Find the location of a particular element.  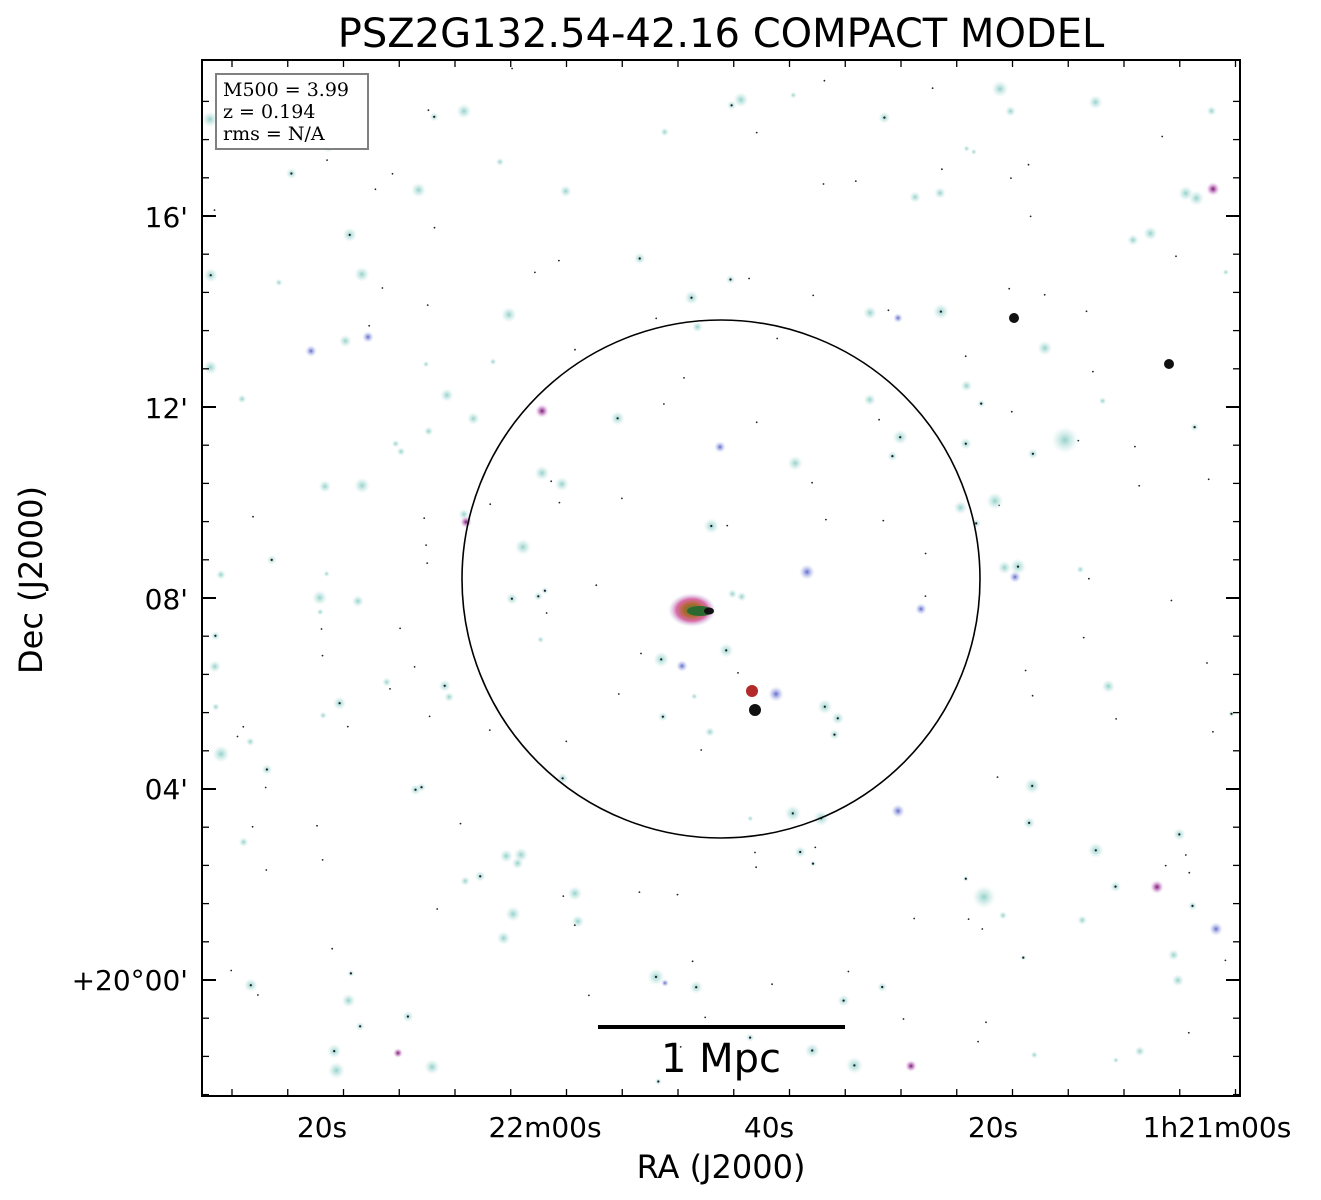

info-mass: M500 = 3.99 is located at coordinates (286, 90).